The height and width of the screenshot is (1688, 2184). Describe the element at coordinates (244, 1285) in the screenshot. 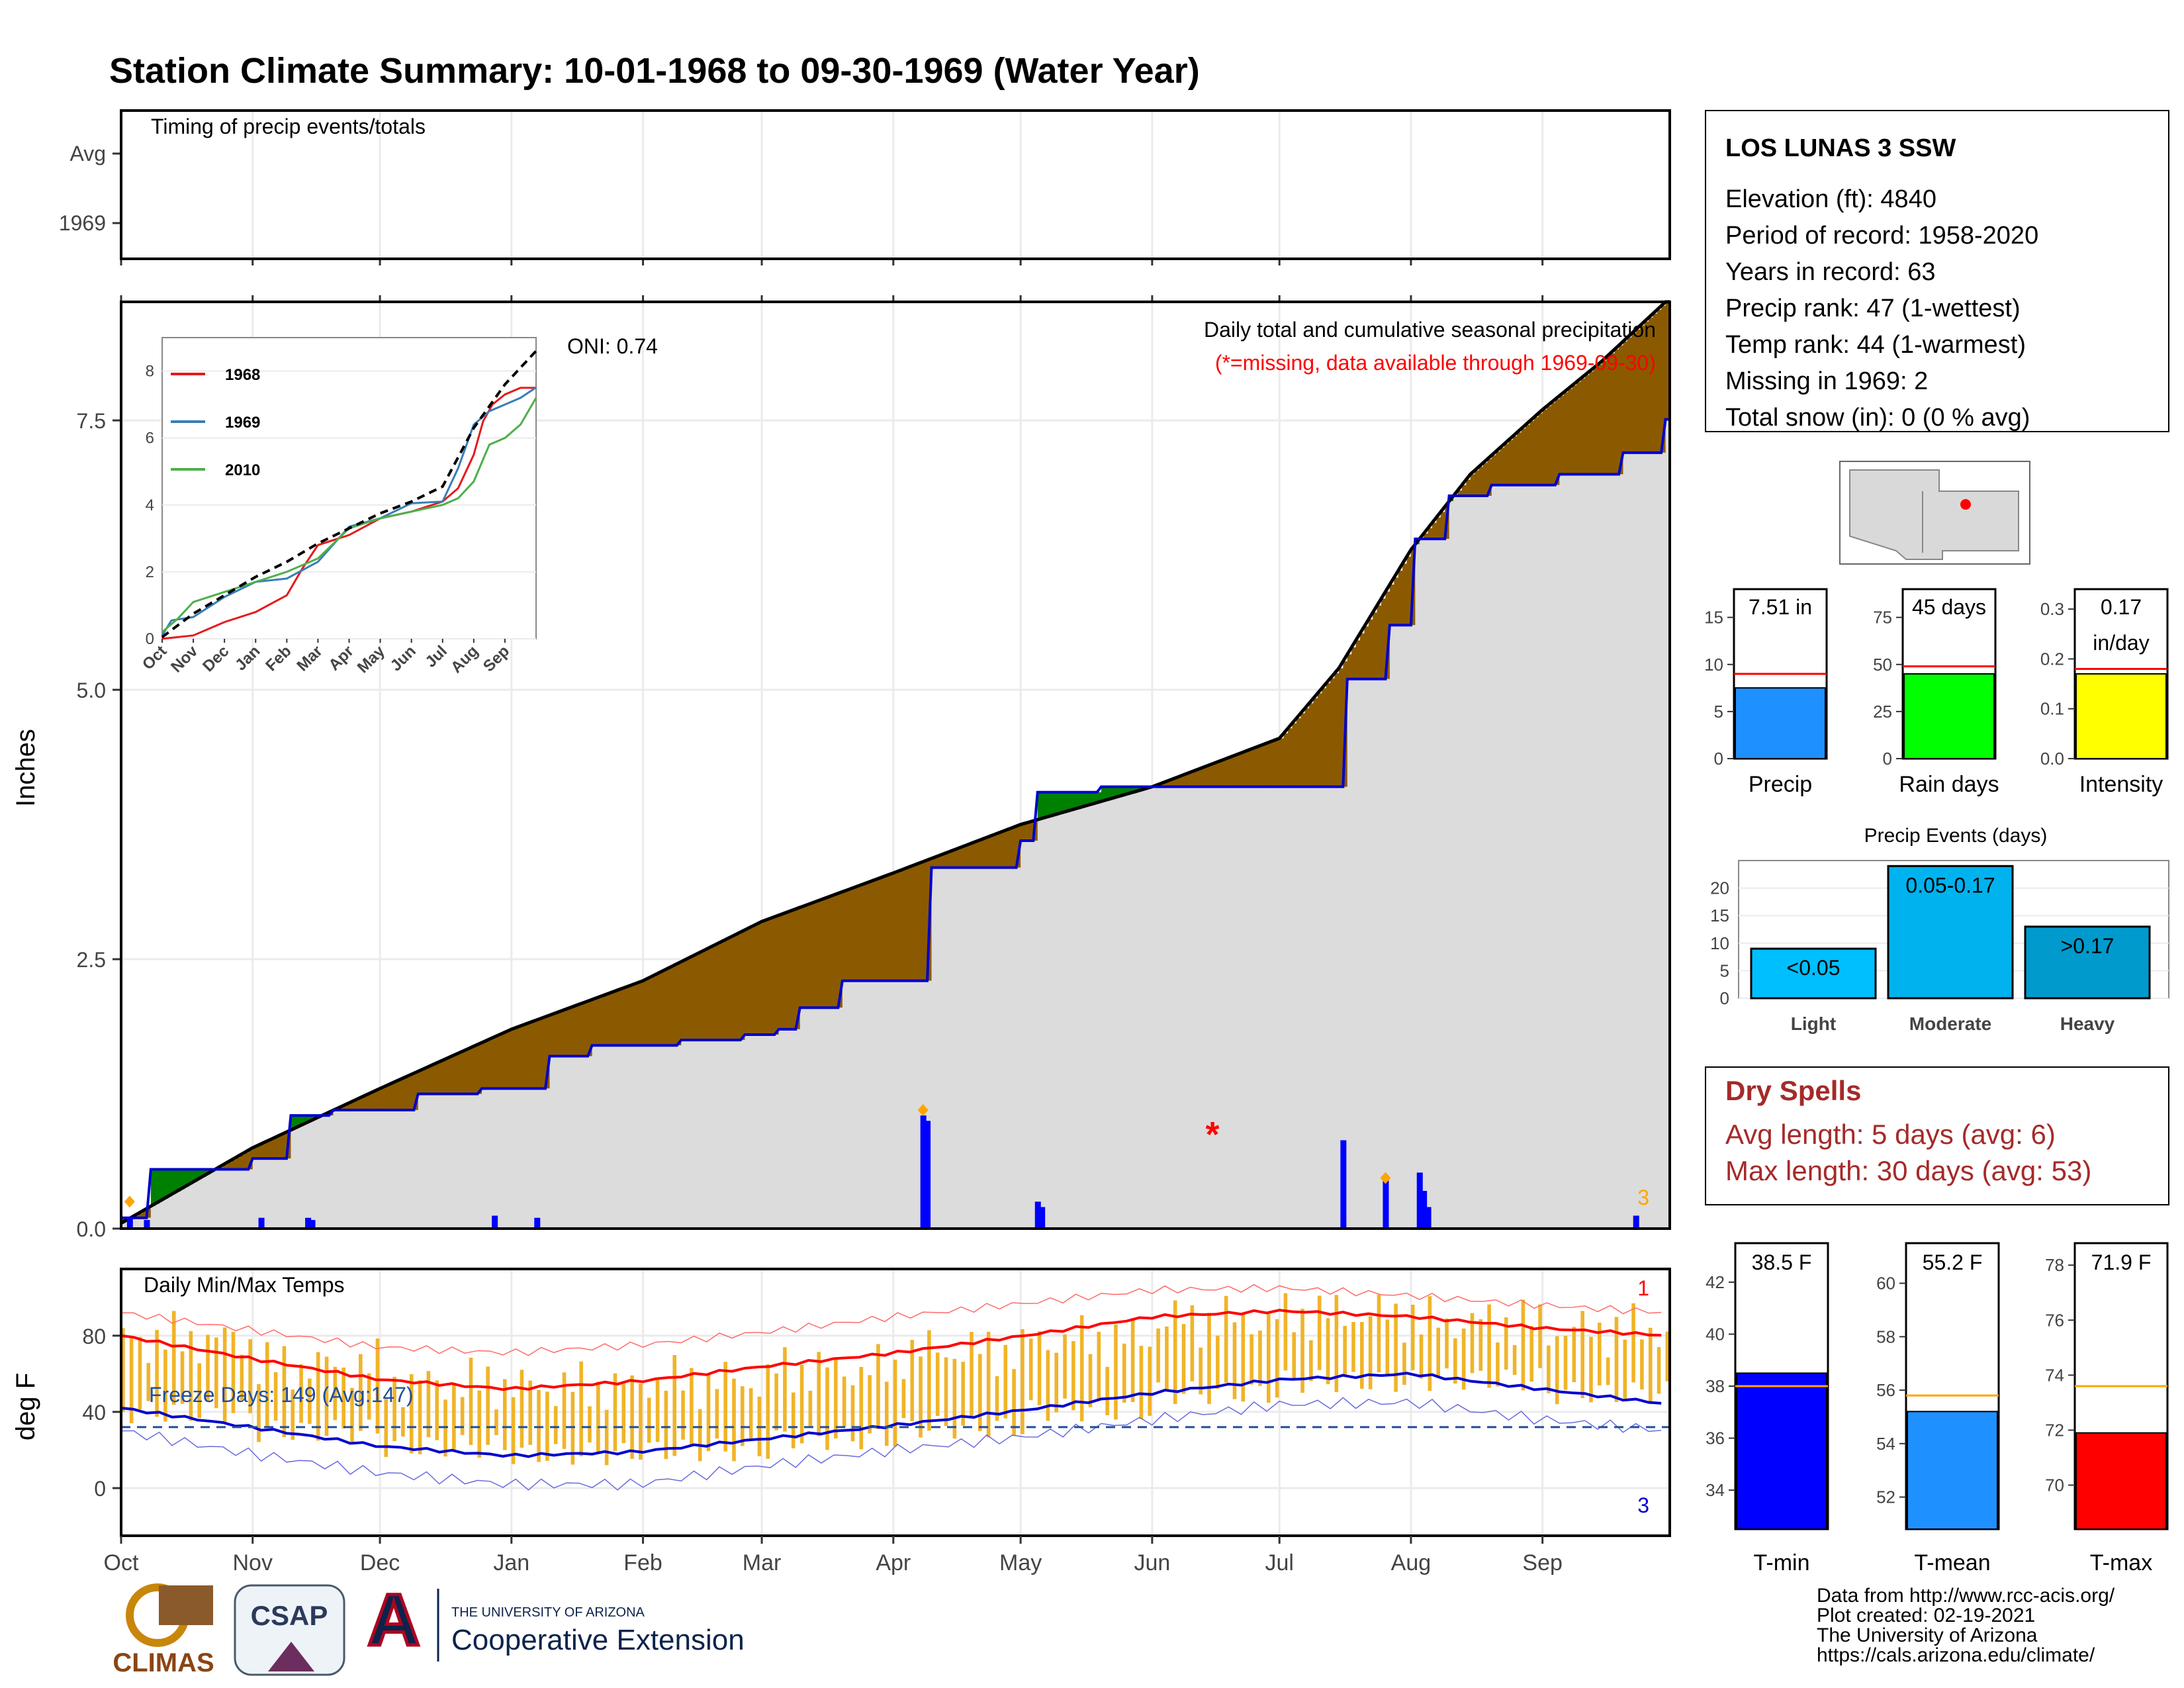

I see `temp-panel-title: Daily Min/Max Temps` at that location.